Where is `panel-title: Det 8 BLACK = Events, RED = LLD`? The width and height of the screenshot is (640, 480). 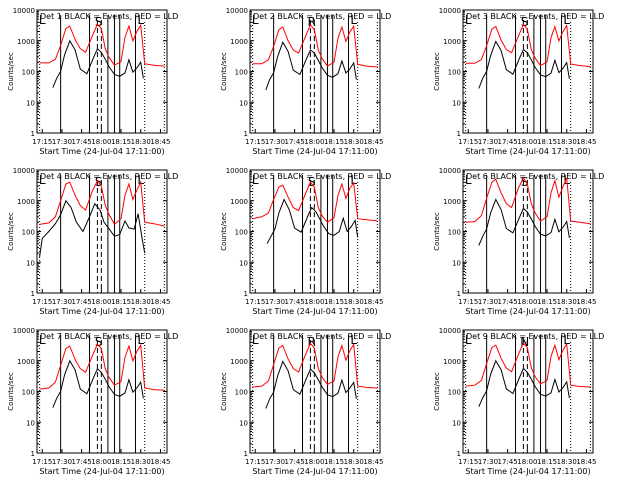 panel-title: Det 8 BLACK = Events, RED = LLD is located at coordinates (322, 336).